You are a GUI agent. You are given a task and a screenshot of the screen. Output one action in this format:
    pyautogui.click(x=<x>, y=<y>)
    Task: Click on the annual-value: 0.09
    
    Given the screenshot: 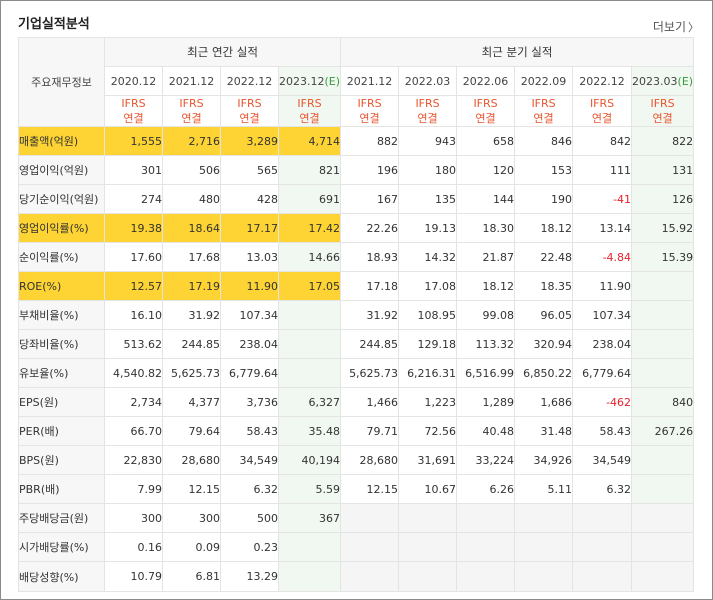 What is the action you would take?
    pyautogui.click(x=191, y=547)
    